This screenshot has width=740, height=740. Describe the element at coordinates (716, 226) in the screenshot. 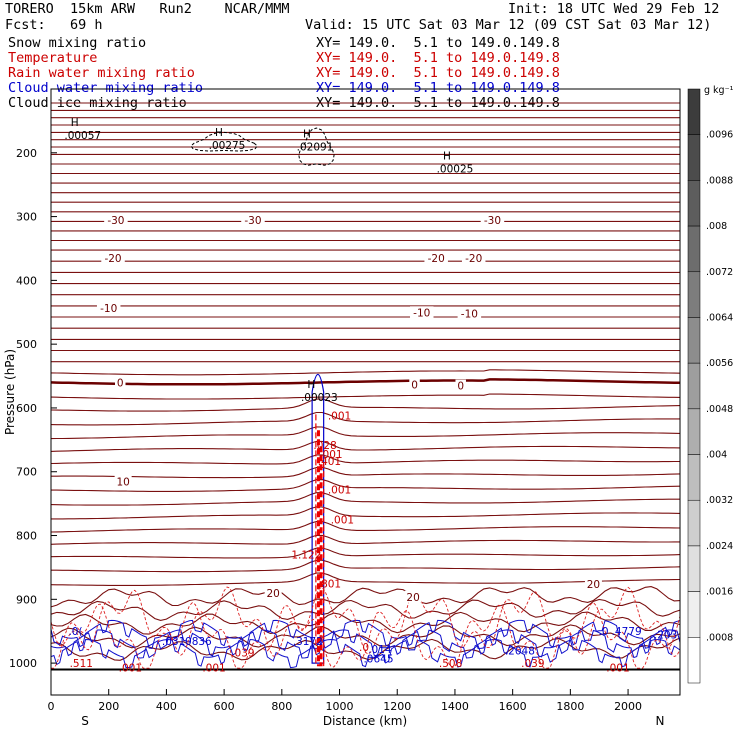

I see `colorbar-label: .008` at that location.